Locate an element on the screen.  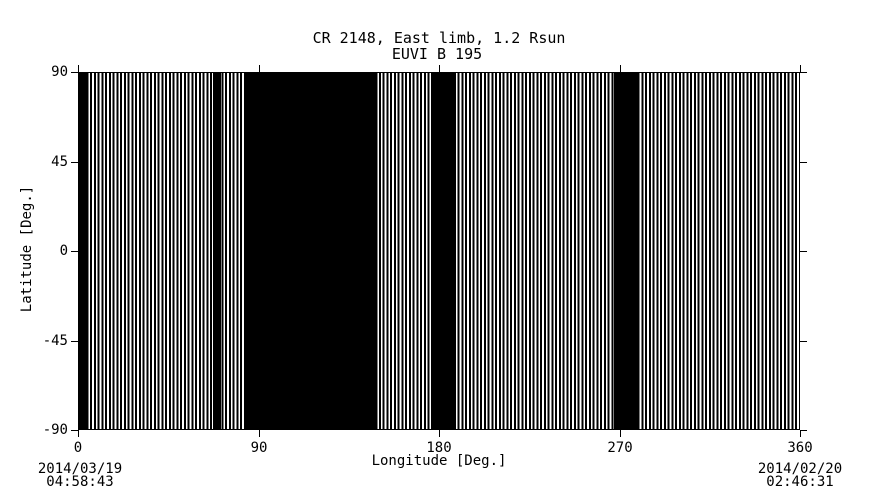
x-tick-label: 90 is located at coordinates (259, 448).